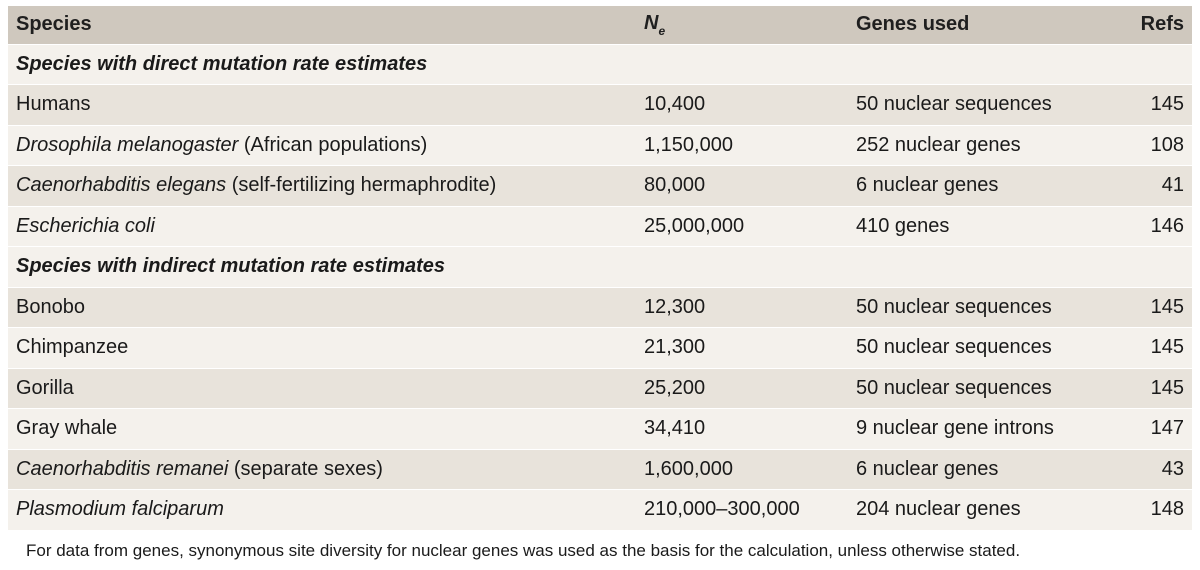  Describe the element at coordinates (361, 185) in the screenshot. I see `species-plain: (self-fertilizing hermaphrodite)` at that location.